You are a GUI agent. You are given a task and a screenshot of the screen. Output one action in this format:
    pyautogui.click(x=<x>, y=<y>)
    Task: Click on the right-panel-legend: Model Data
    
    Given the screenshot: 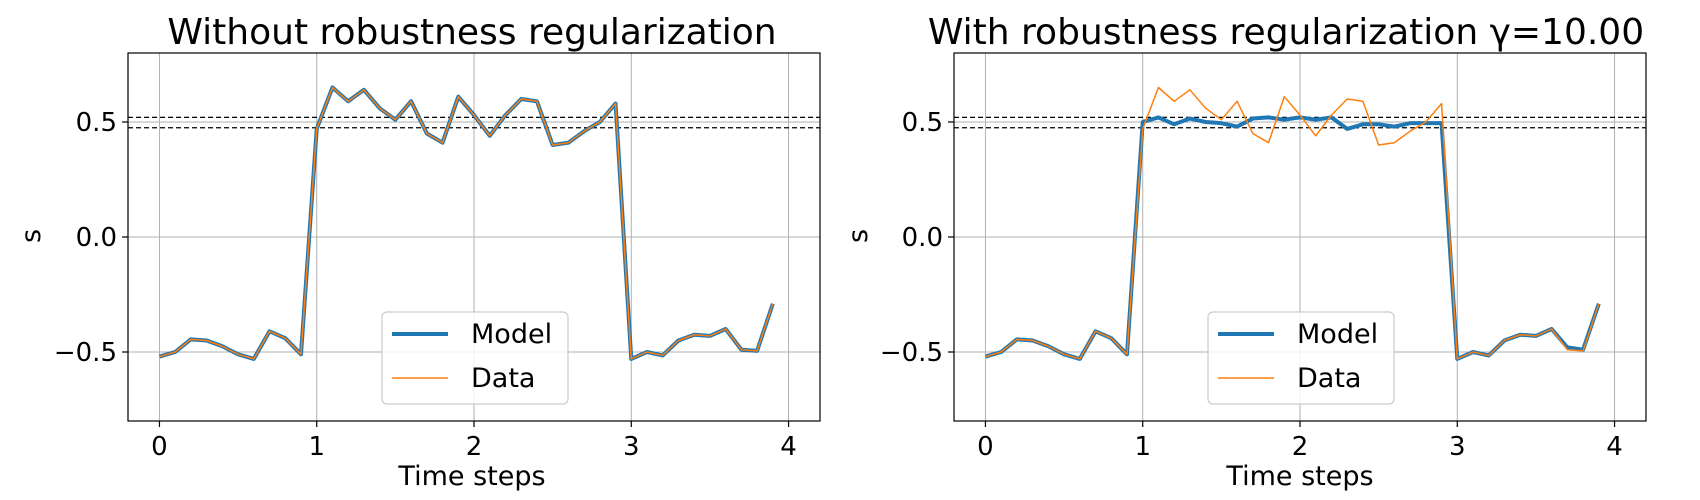 What is the action you would take?
    pyautogui.click(x=1301, y=358)
    